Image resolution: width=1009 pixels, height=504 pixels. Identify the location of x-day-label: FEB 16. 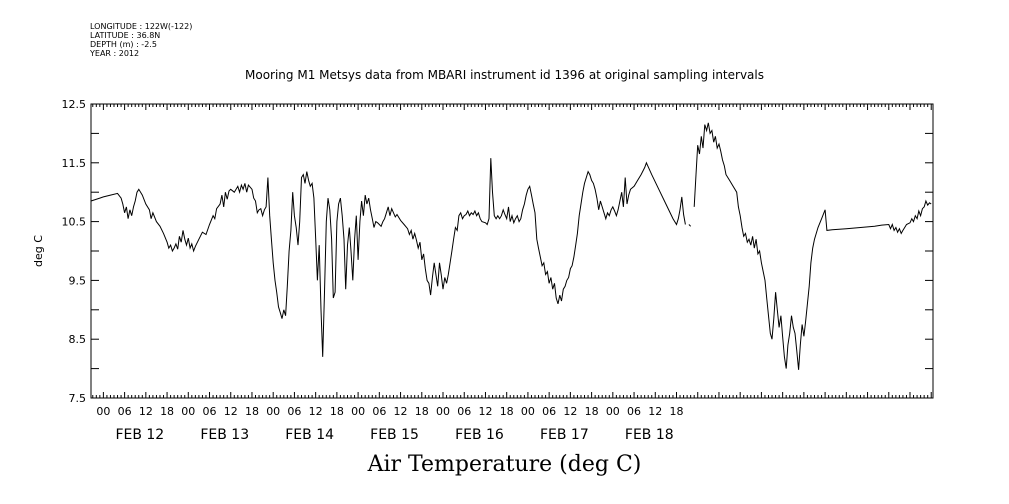
(479, 435).